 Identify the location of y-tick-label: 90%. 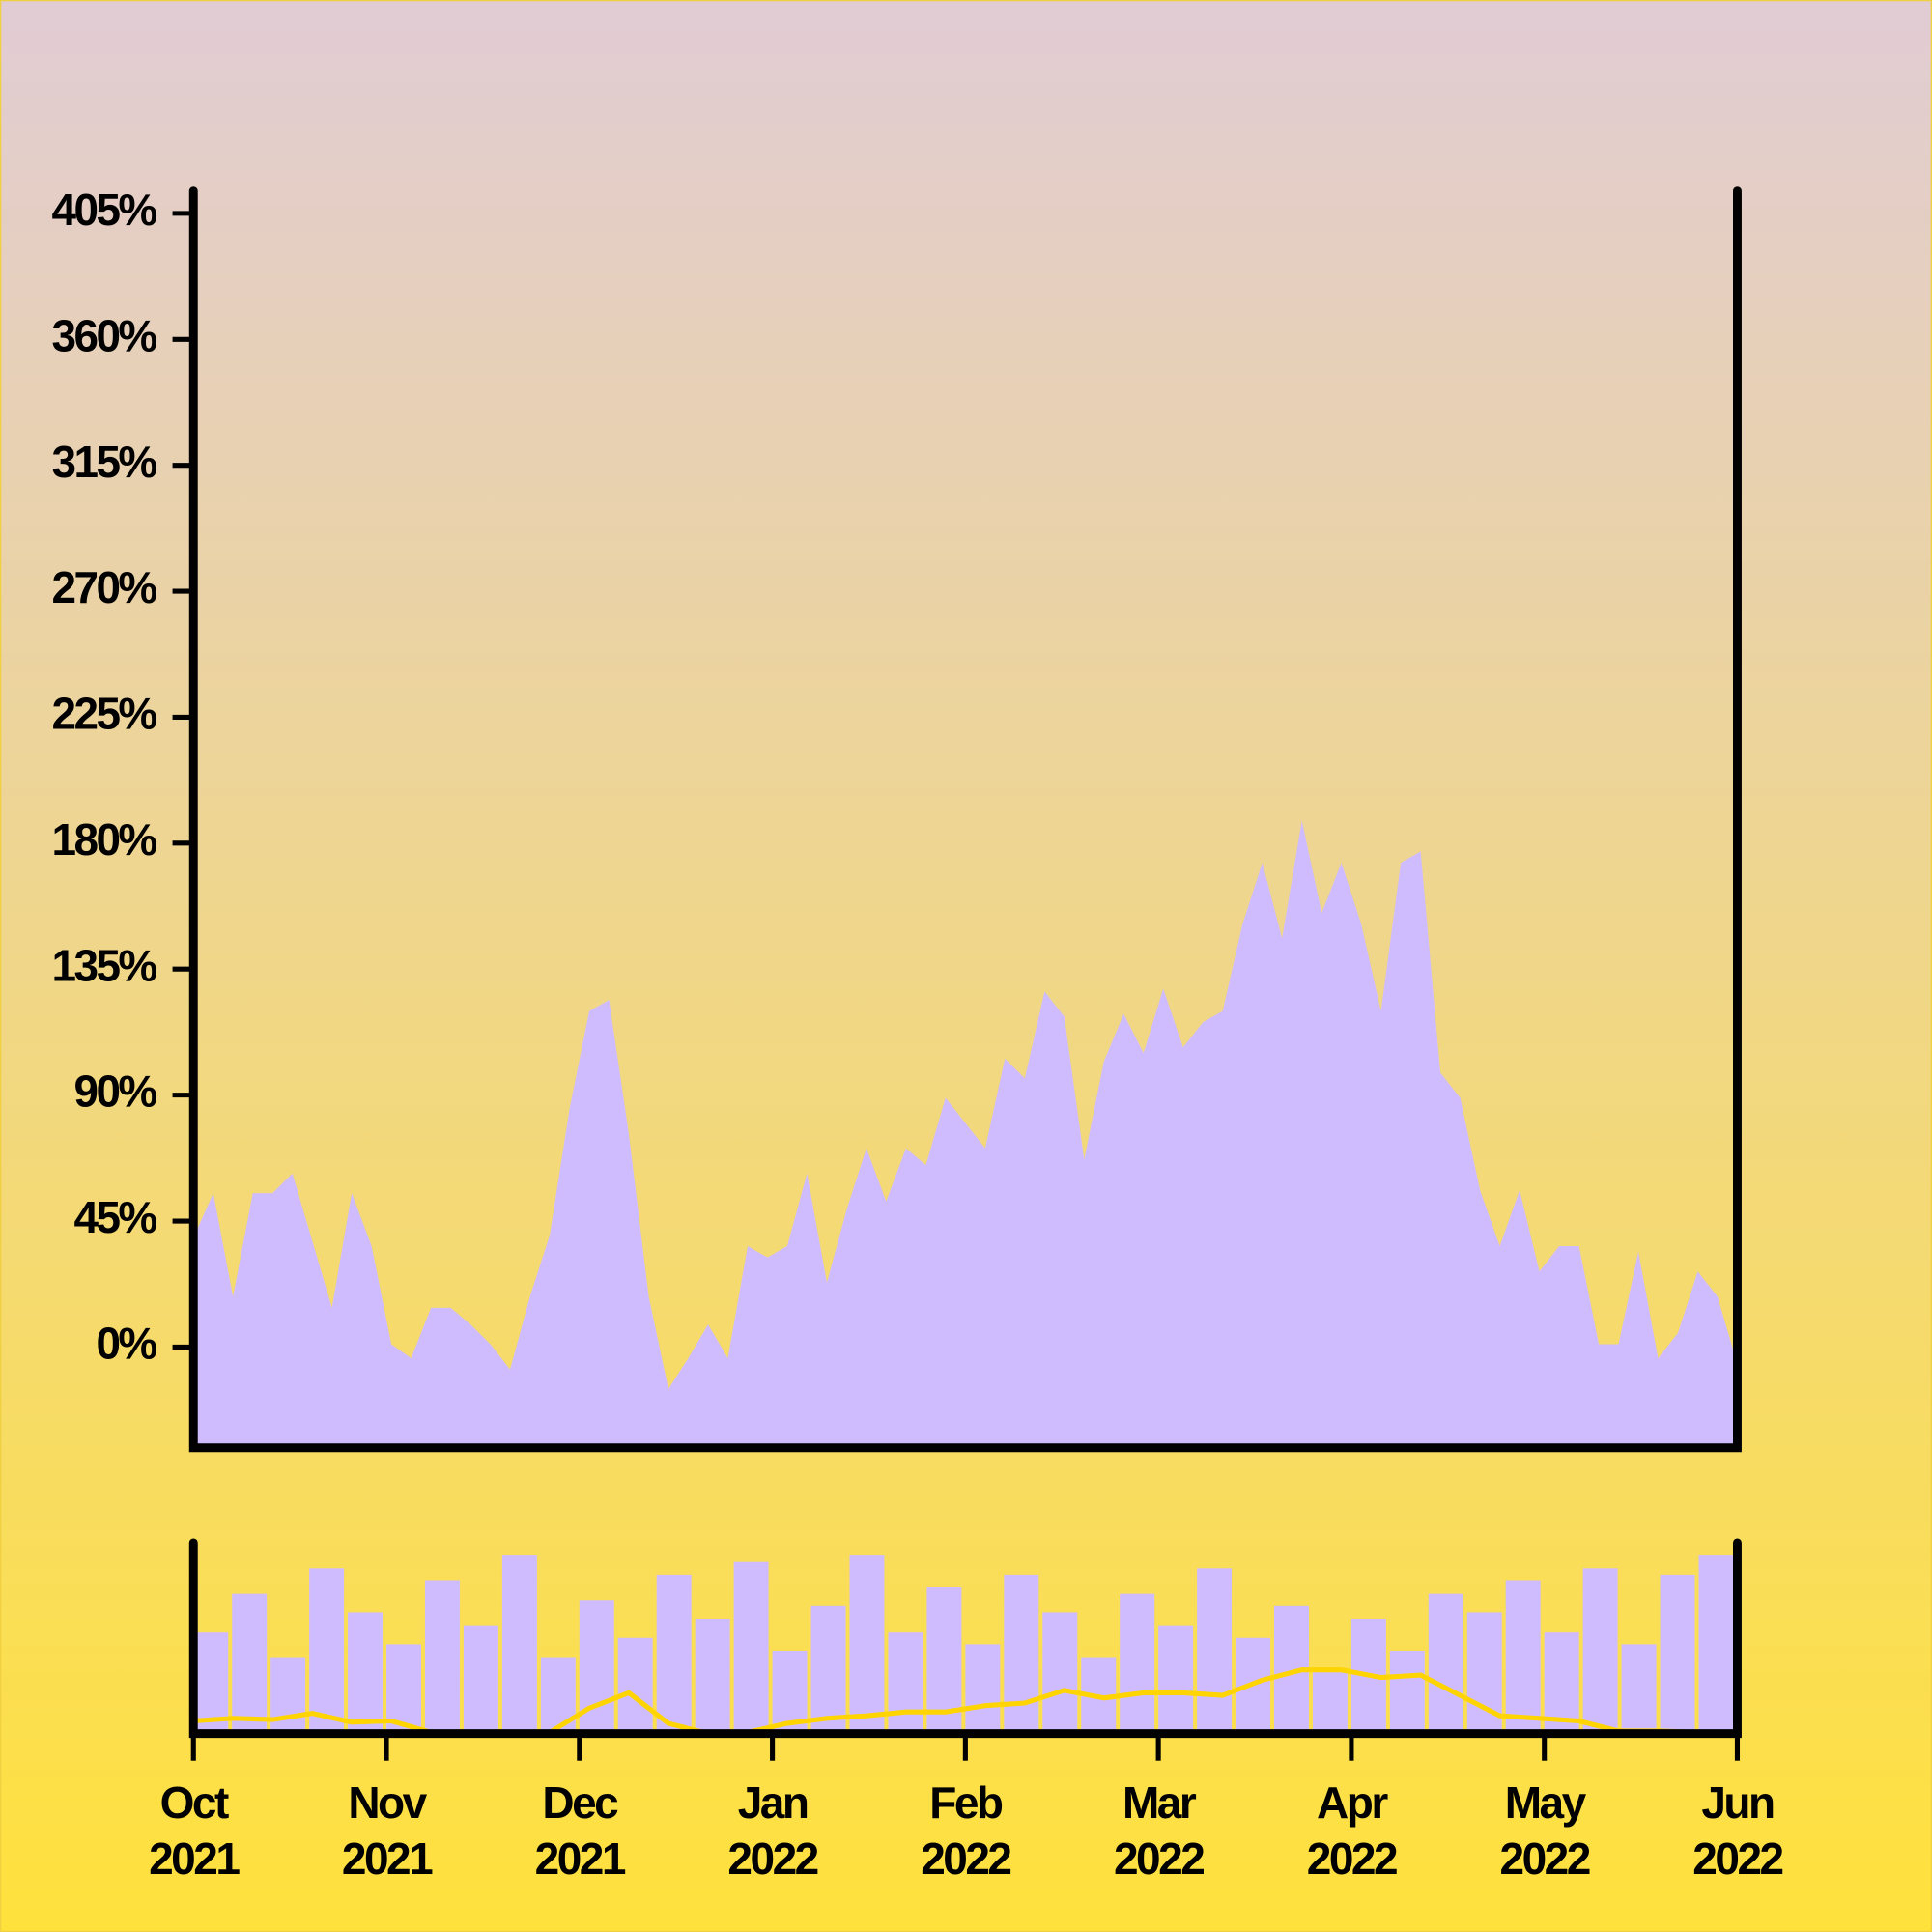
(114, 1091).